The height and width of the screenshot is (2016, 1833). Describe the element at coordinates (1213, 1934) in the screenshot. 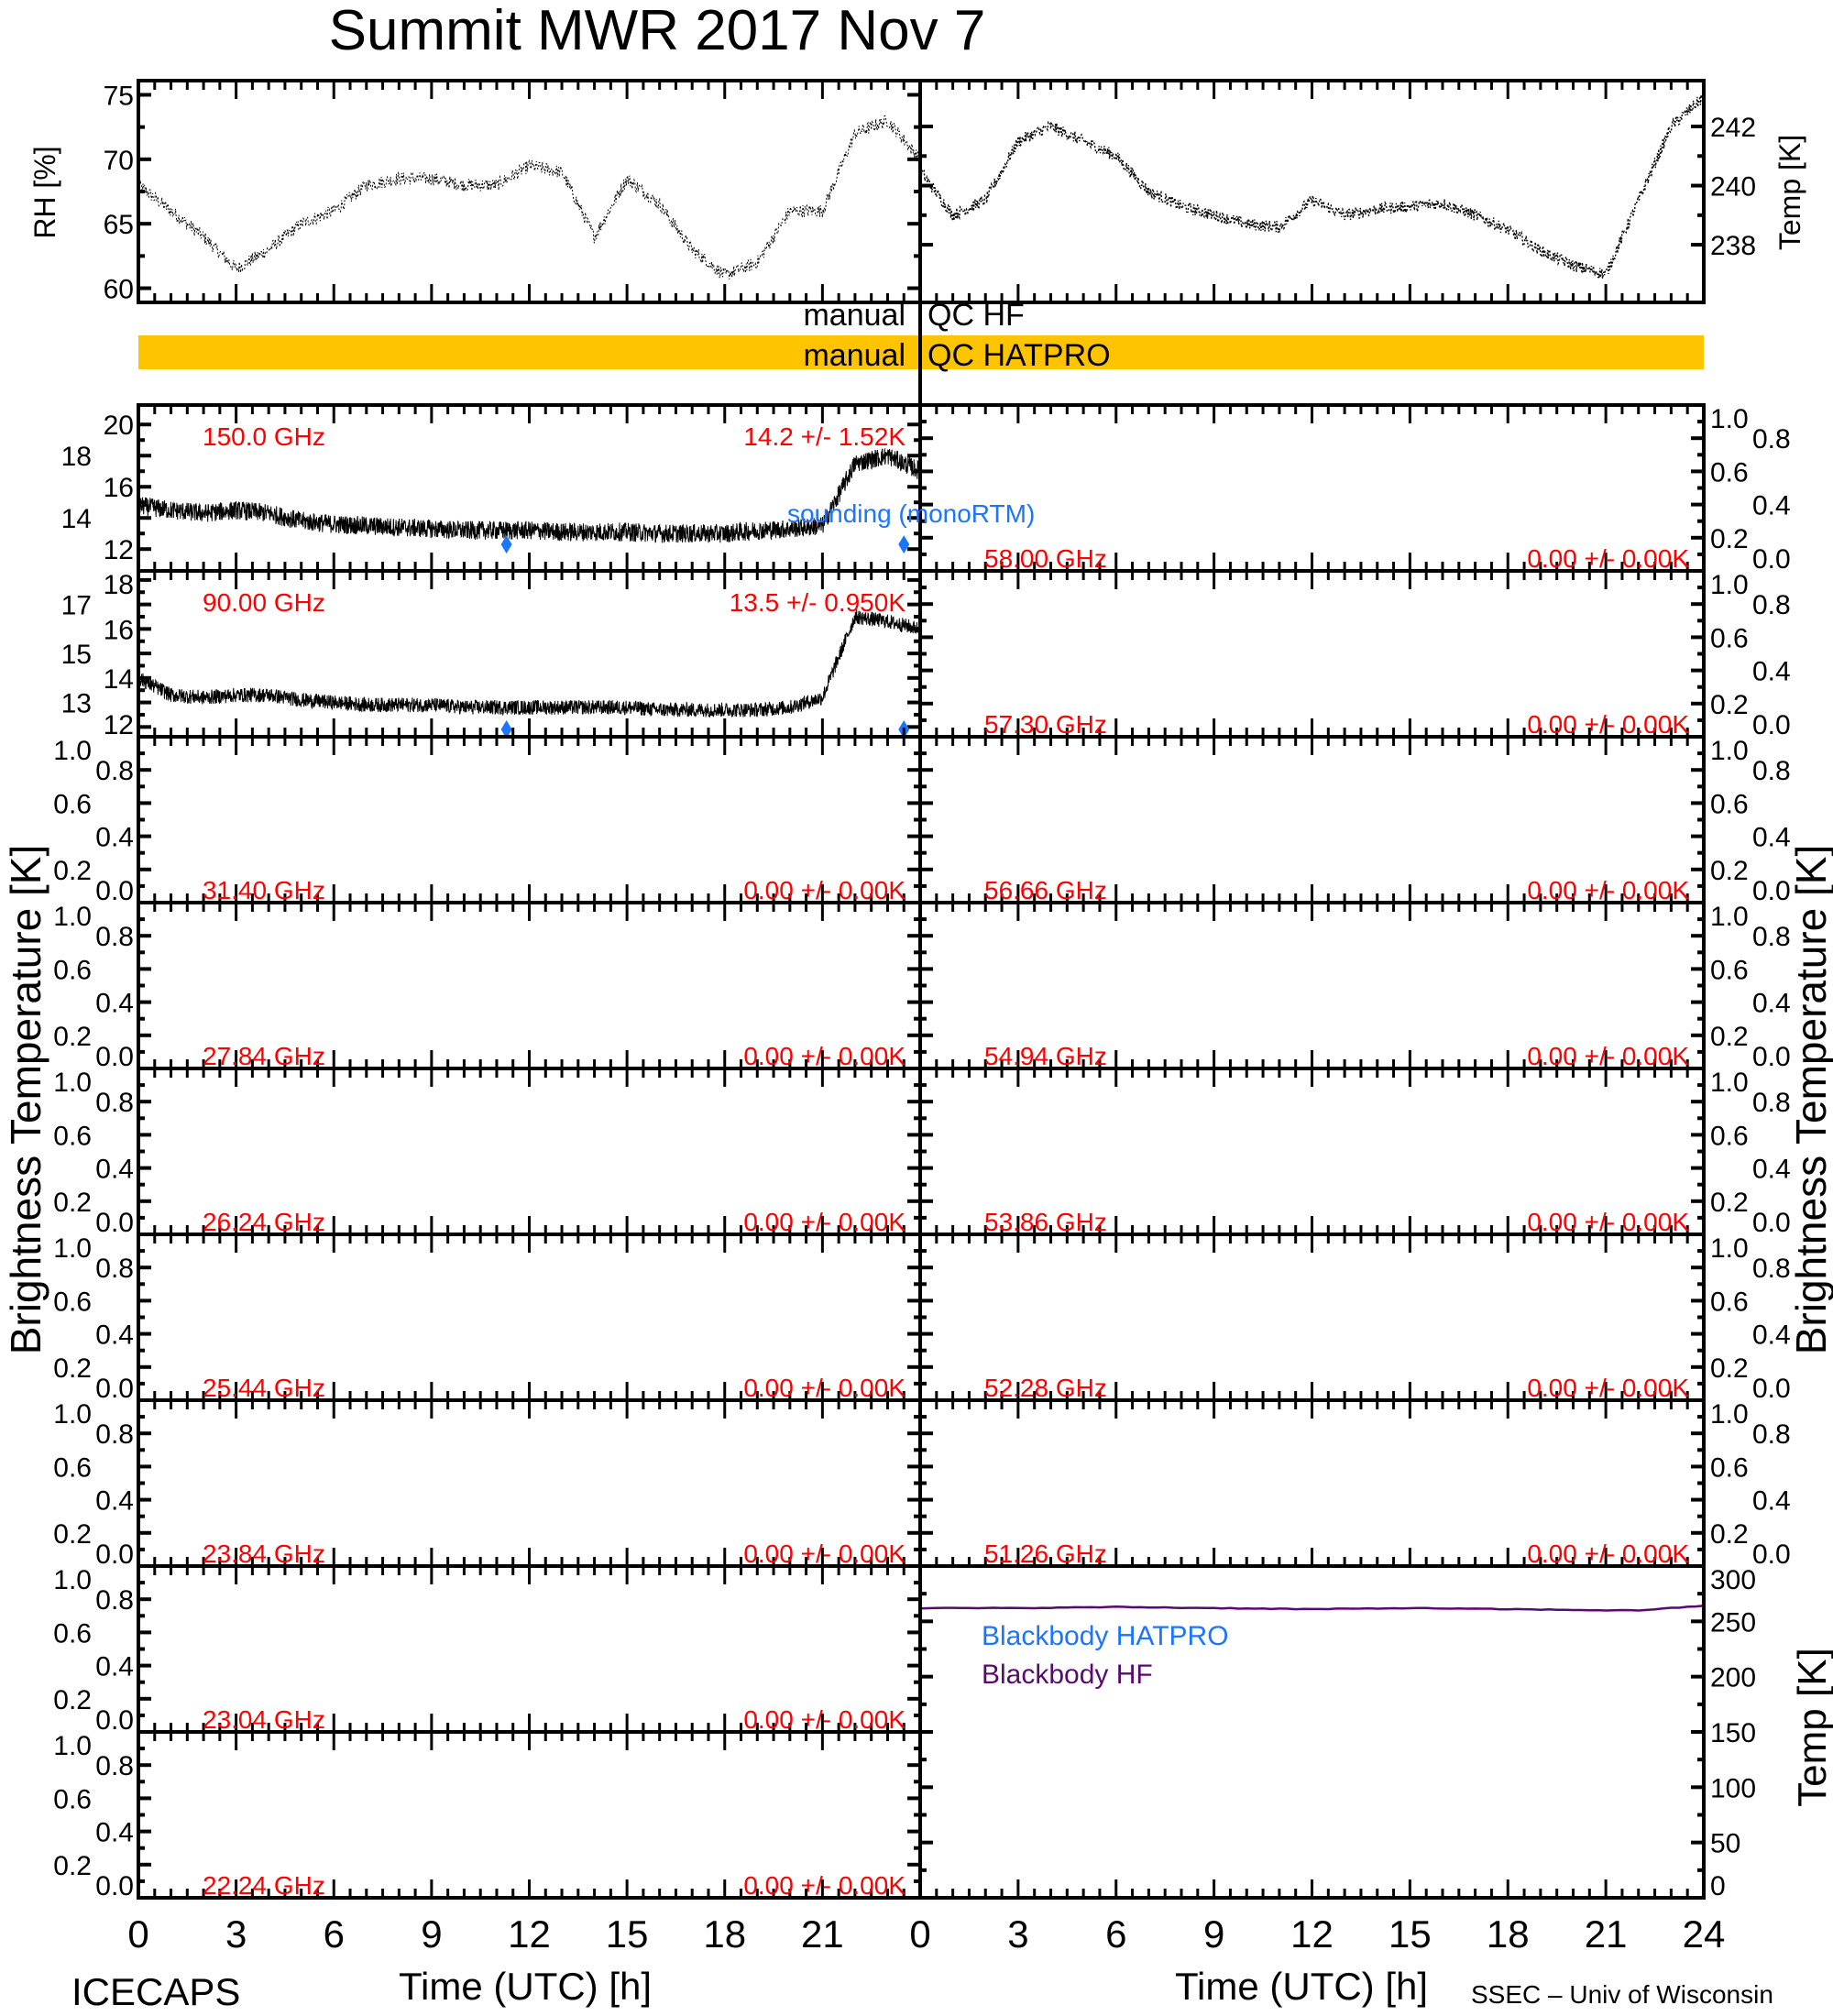

I see `x-tick-label-right: 9` at that location.